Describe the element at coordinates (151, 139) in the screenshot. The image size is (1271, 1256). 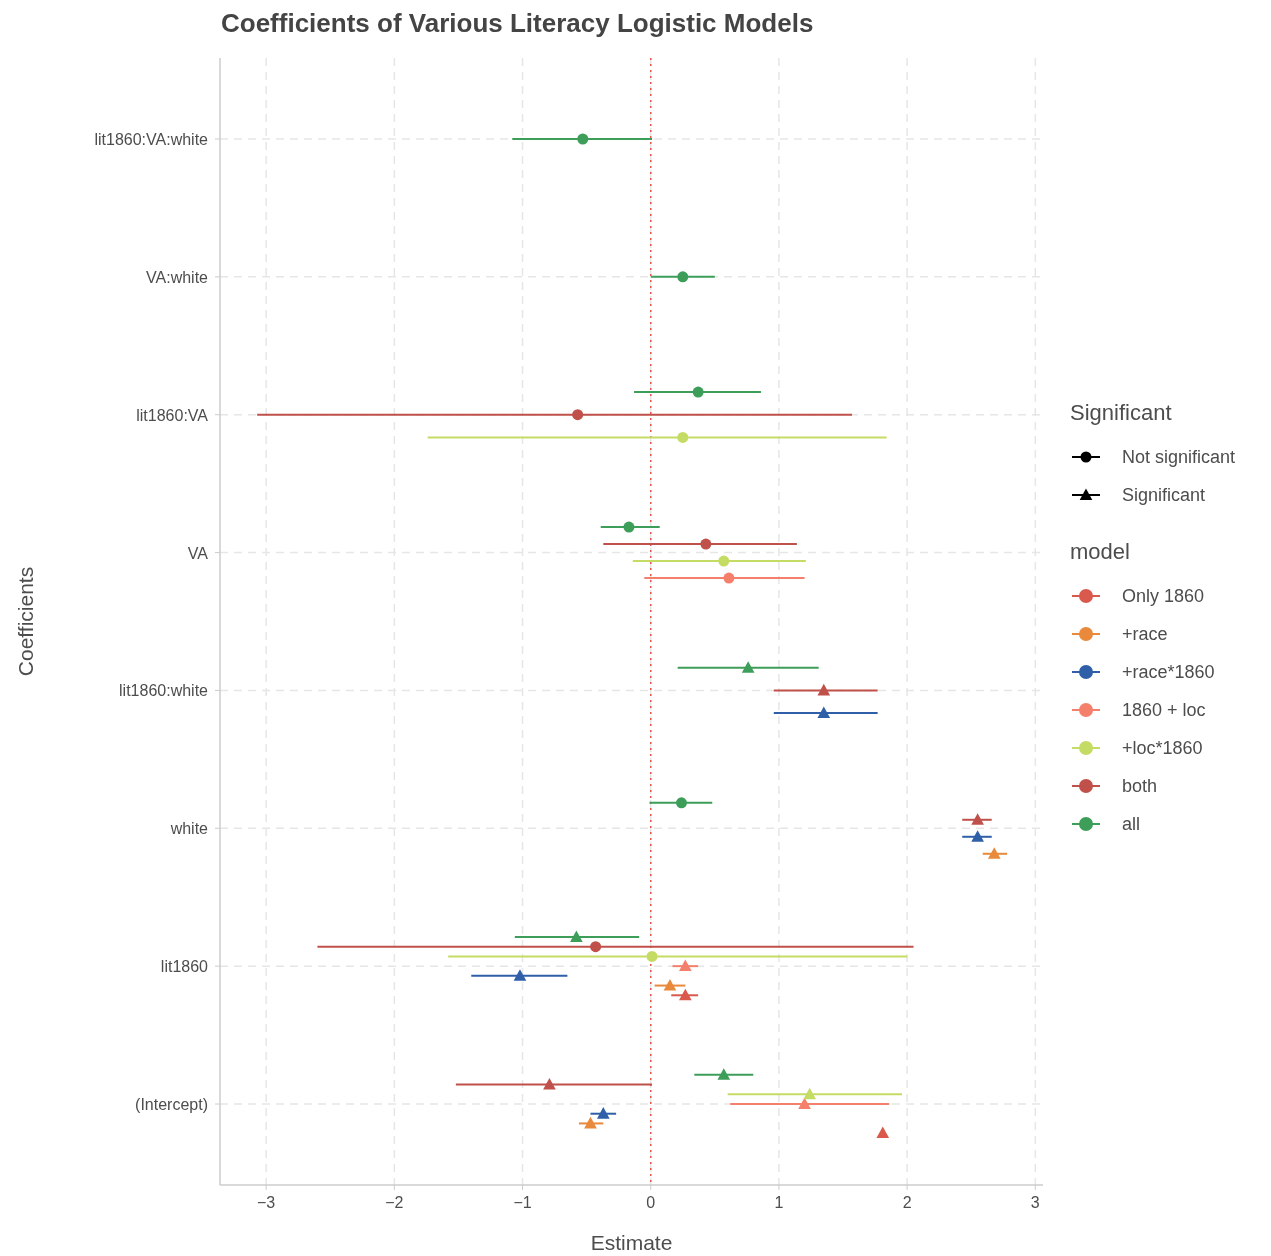
I see `y-tick-label: lit1860:VA:white` at that location.